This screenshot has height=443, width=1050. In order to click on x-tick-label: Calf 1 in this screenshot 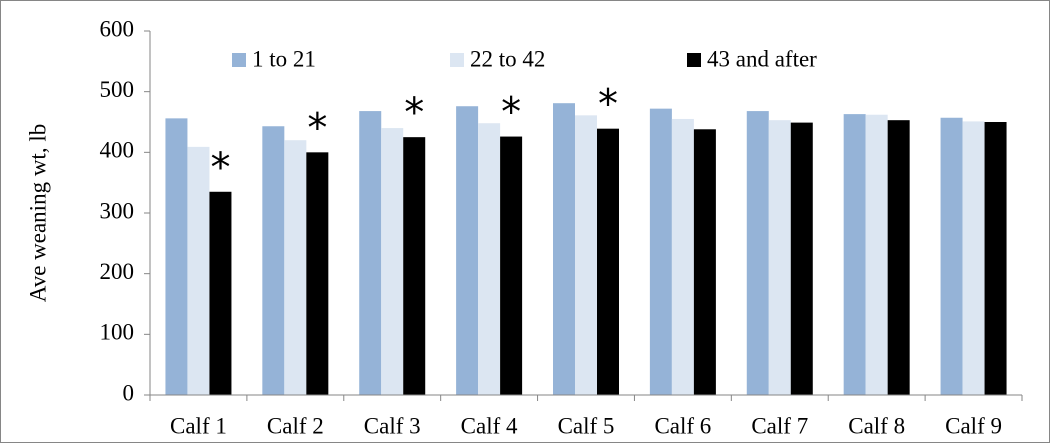, I will do `click(198, 425)`.